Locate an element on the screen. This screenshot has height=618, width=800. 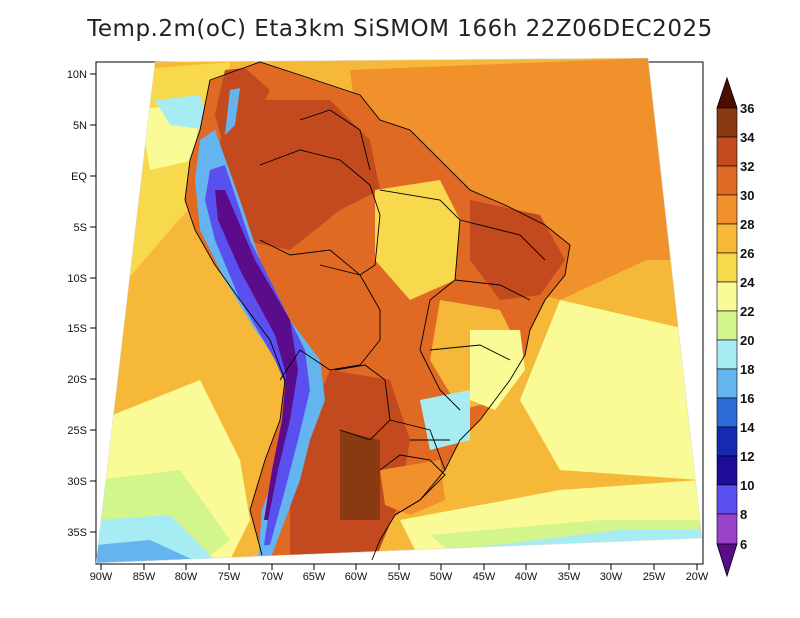
colorbar-label: 20 is located at coordinates (747, 340).